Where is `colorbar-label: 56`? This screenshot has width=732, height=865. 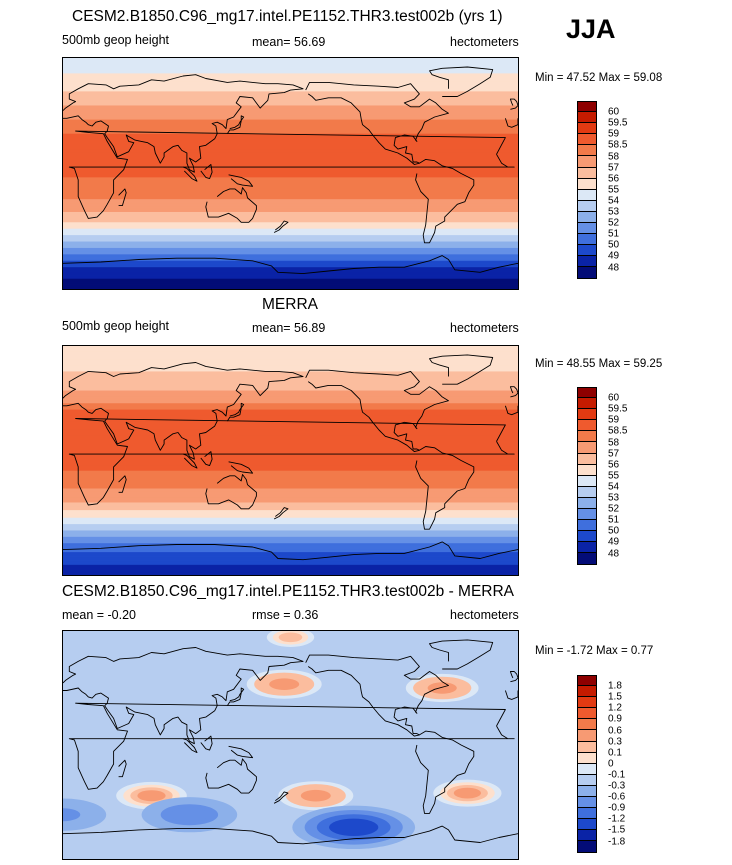 colorbar-label: 56 is located at coordinates (614, 179).